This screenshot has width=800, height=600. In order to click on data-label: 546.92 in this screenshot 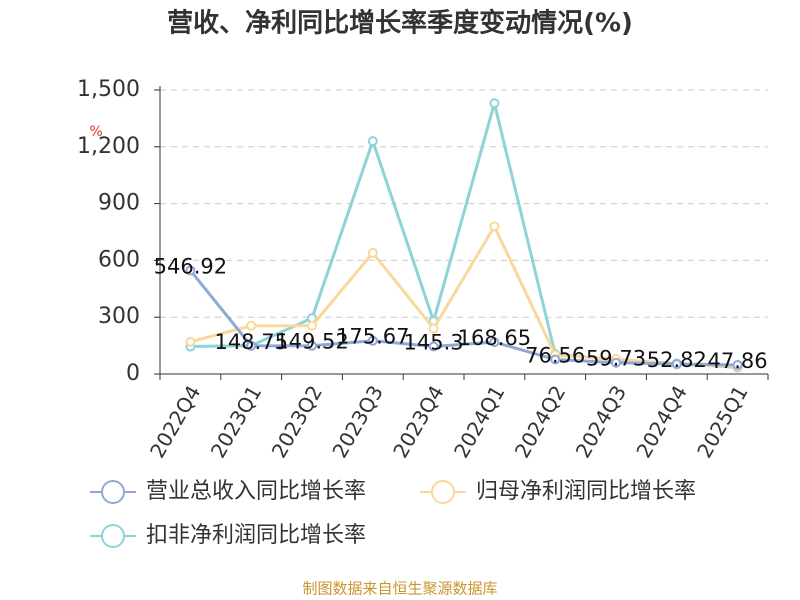, I will do `click(190, 266)`.